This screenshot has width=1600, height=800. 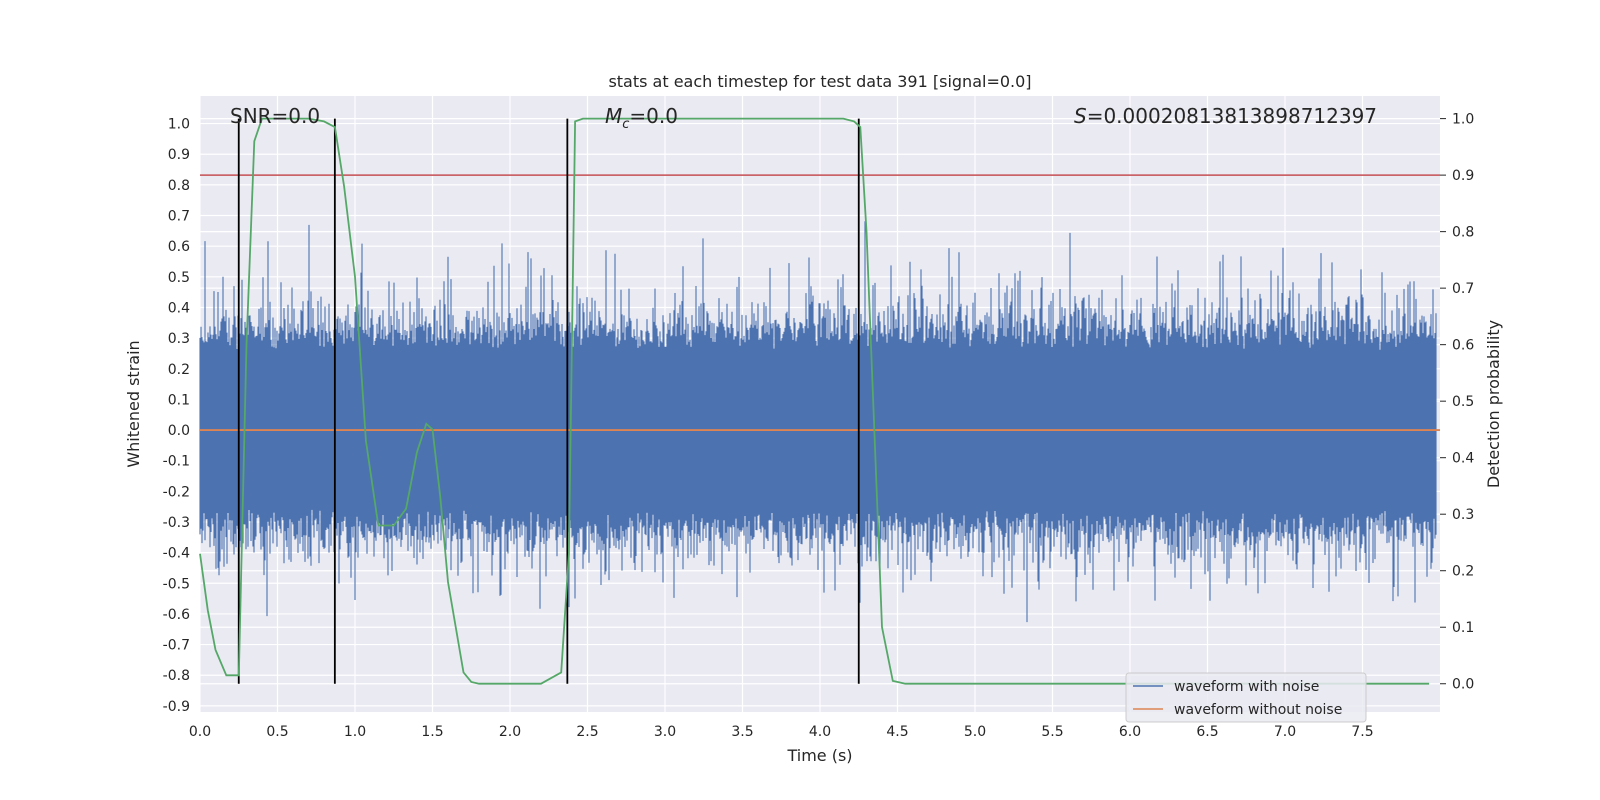 I want to click on y-axis-label-right: Detection probability, so click(x=1493, y=404).